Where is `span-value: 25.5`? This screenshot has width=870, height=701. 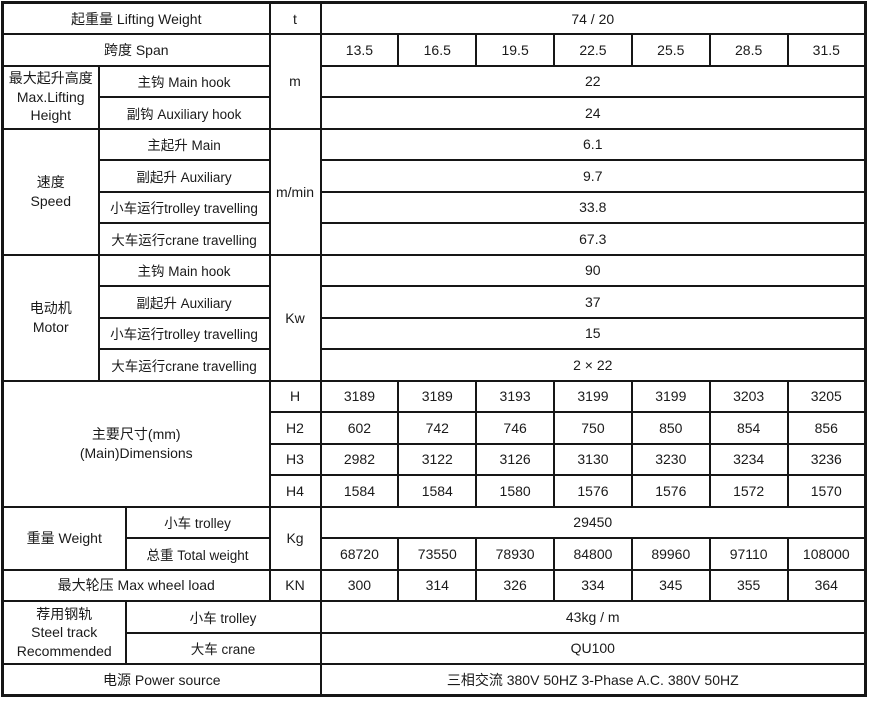
span-value: 25.5 is located at coordinates (670, 50).